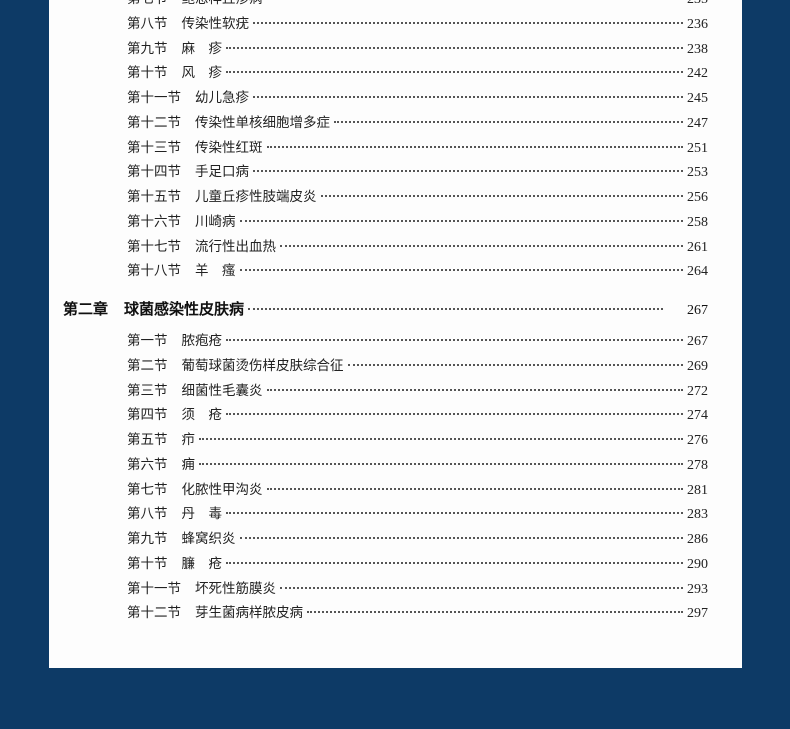 Image resolution: width=790 pixels, height=729 pixels. What do you see at coordinates (262, 122) in the screenshot?
I see `section-title: 传染性单核细胞增多症` at bounding box center [262, 122].